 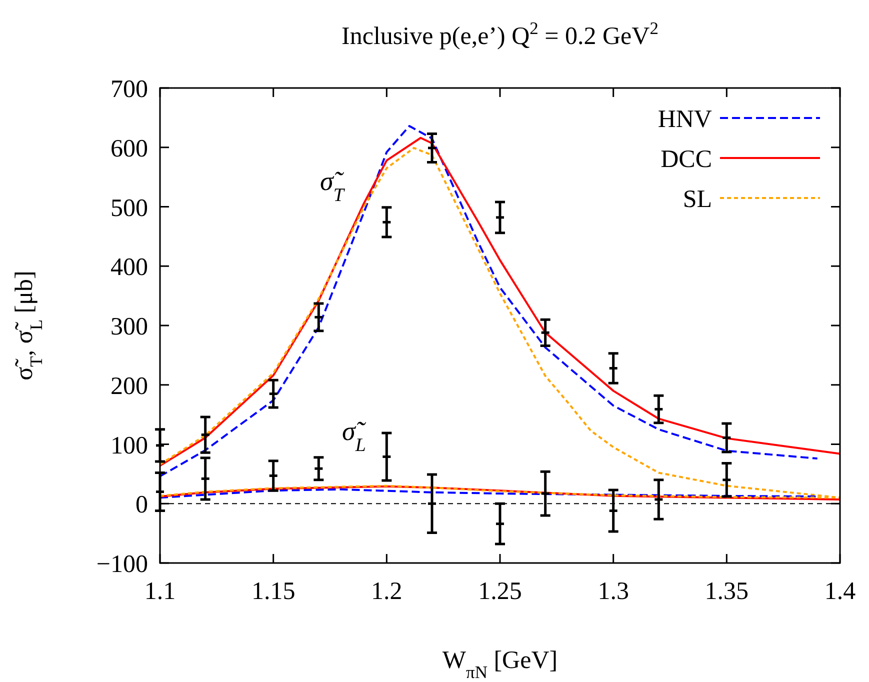 I want to click on x-tick-label: 1.35, so click(x=726, y=591).